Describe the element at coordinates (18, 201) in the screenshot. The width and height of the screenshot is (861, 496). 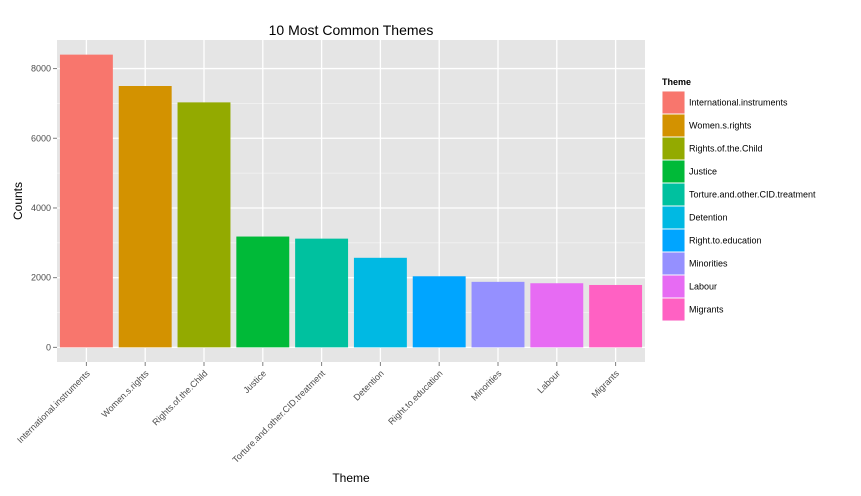
I see `y-axis-title: Counts` at that location.